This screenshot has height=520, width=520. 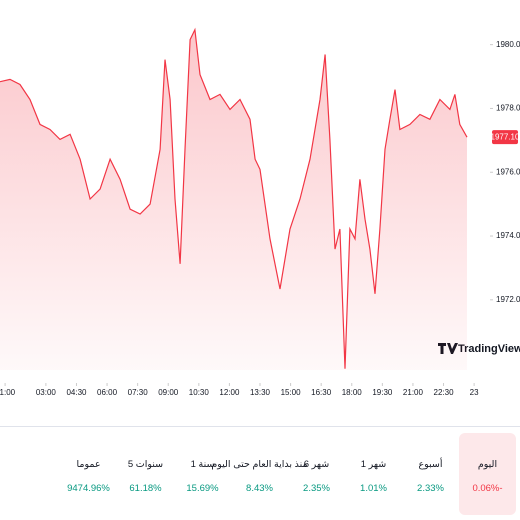 I want to click on period-label: 1 سنة, so click(x=202, y=464).